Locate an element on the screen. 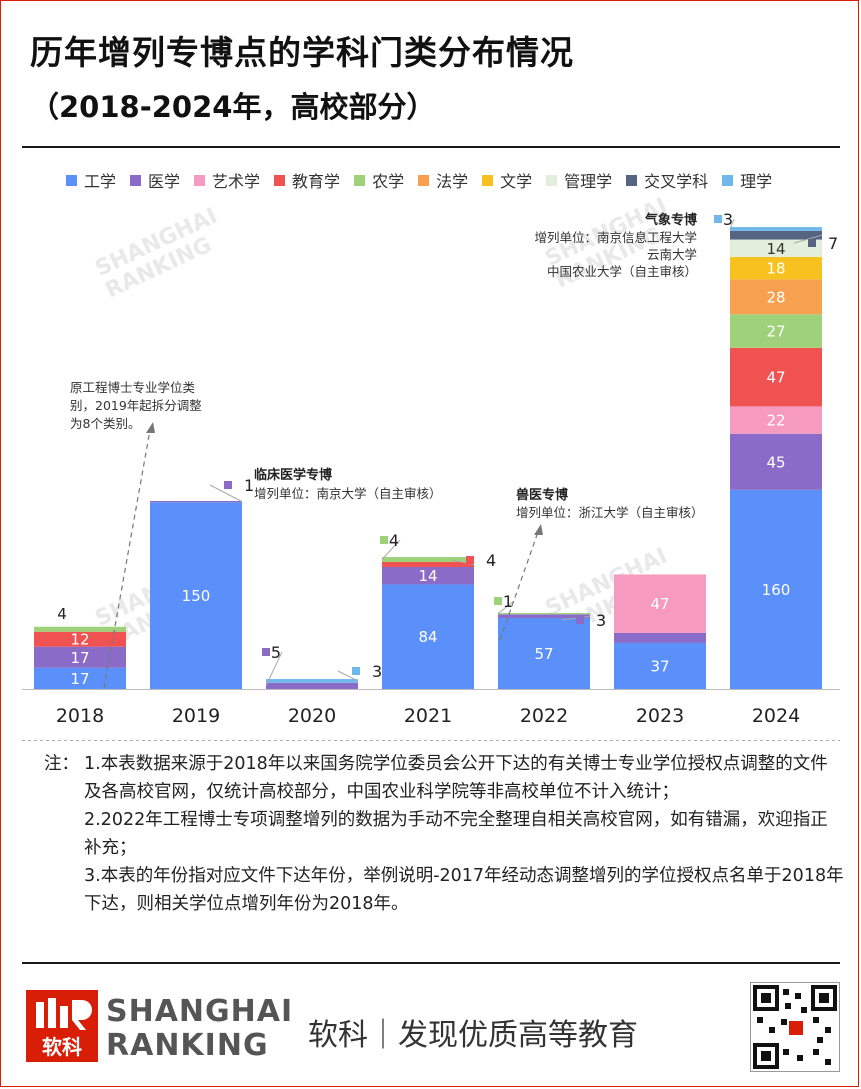 The image size is (861, 1089). legend-item: 教育学 is located at coordinates (307, 180).